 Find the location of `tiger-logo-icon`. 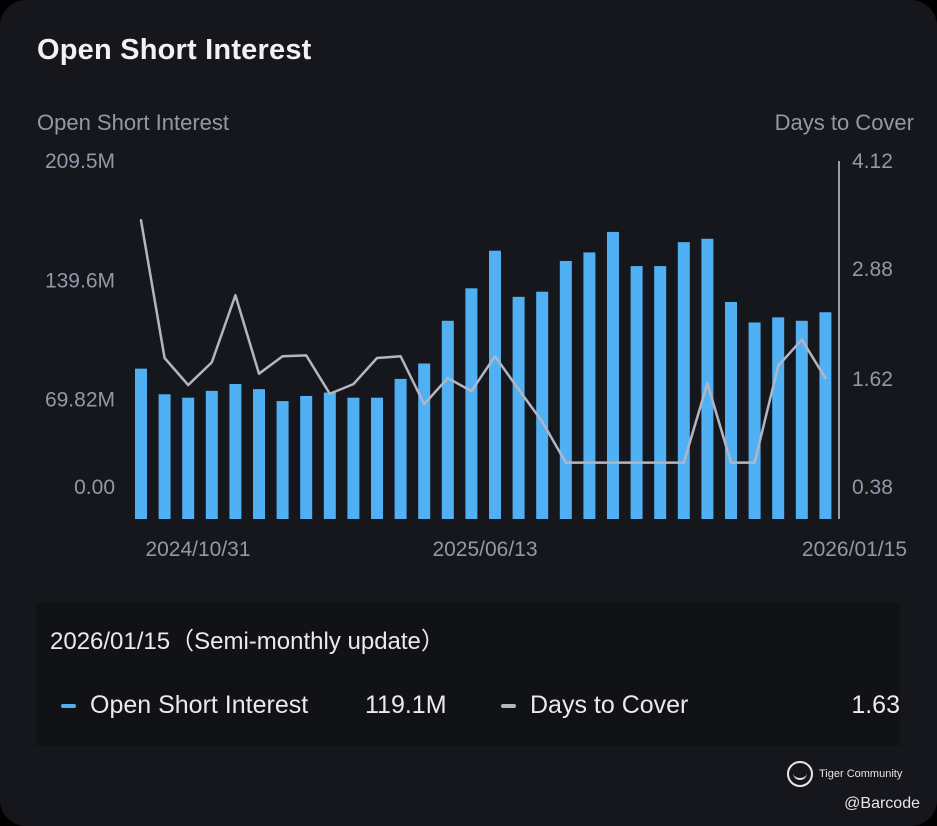

tiger-logo-icon is located at coordinates (800, 774).